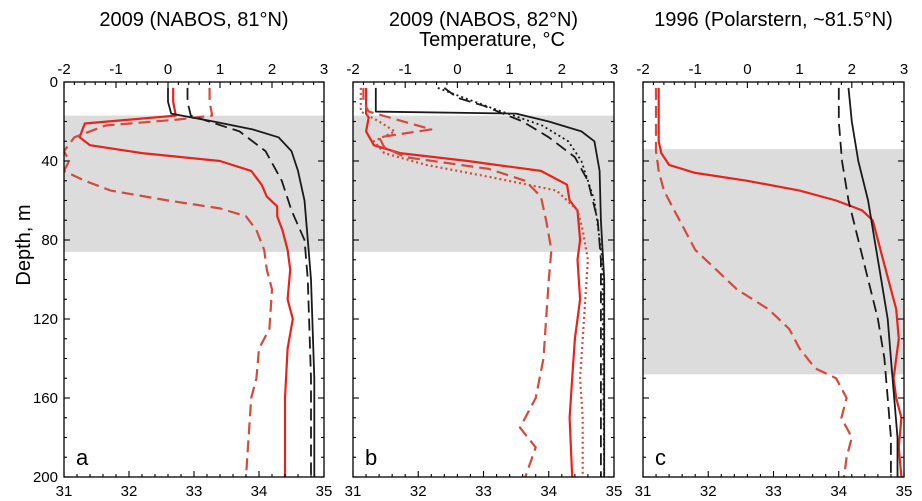  What do you see at coordinates (54, 82) in the screenshot?
I see `depth-tick-label: 0` at bounding box center [54, 82].